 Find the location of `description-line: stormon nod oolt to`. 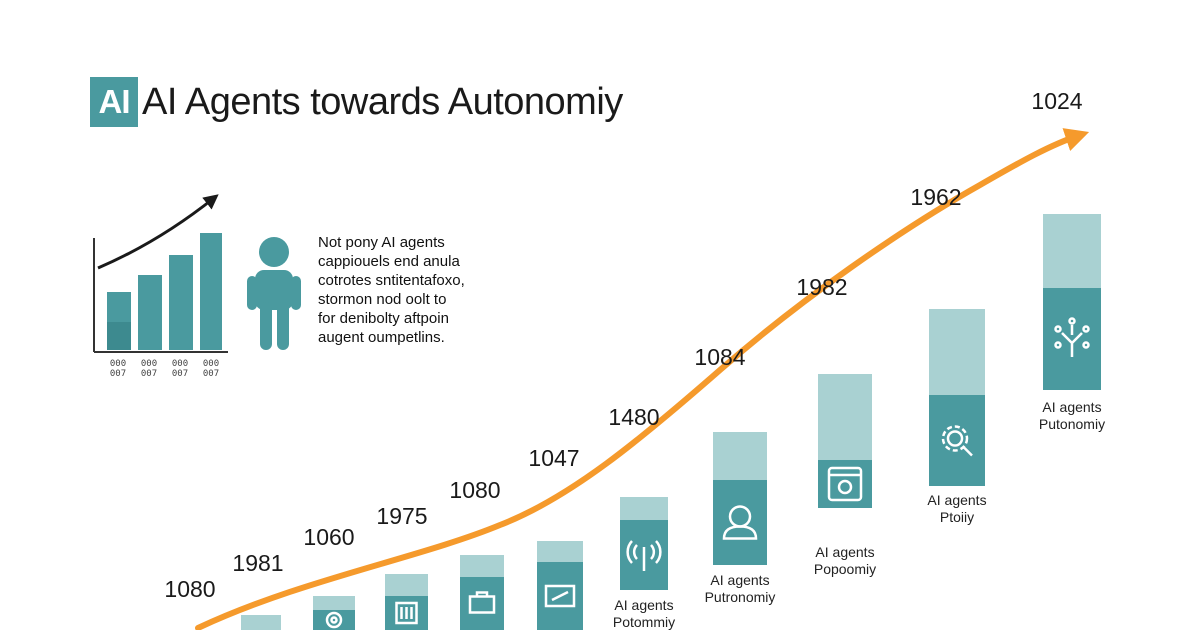

description-line: stormon nod oolt to is located at coordinates (382, 299).